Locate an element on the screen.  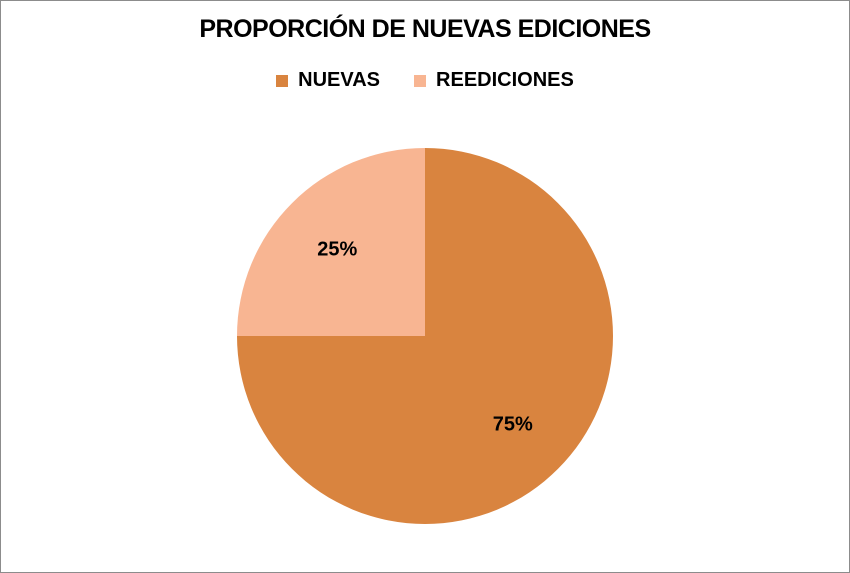
legend-item-reediciones: REEDICIONES is located at coordinates (494, 80).